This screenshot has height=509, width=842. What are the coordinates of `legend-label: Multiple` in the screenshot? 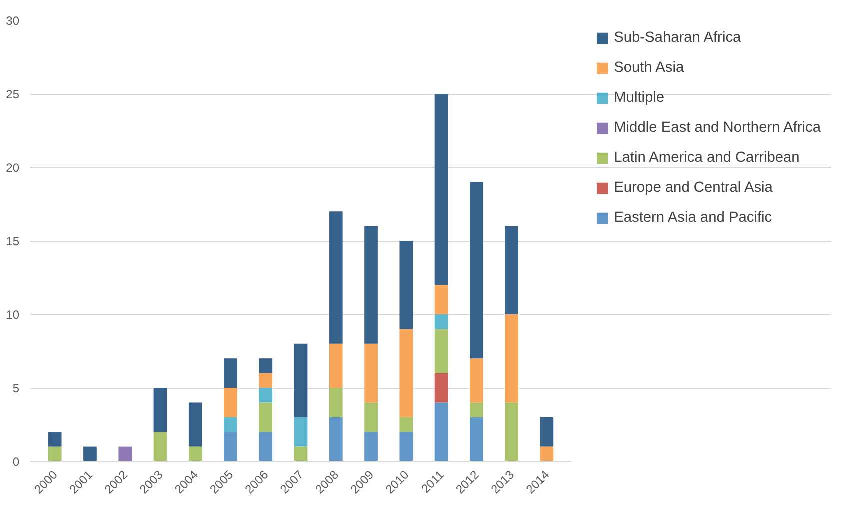 It's located at (639, 98).